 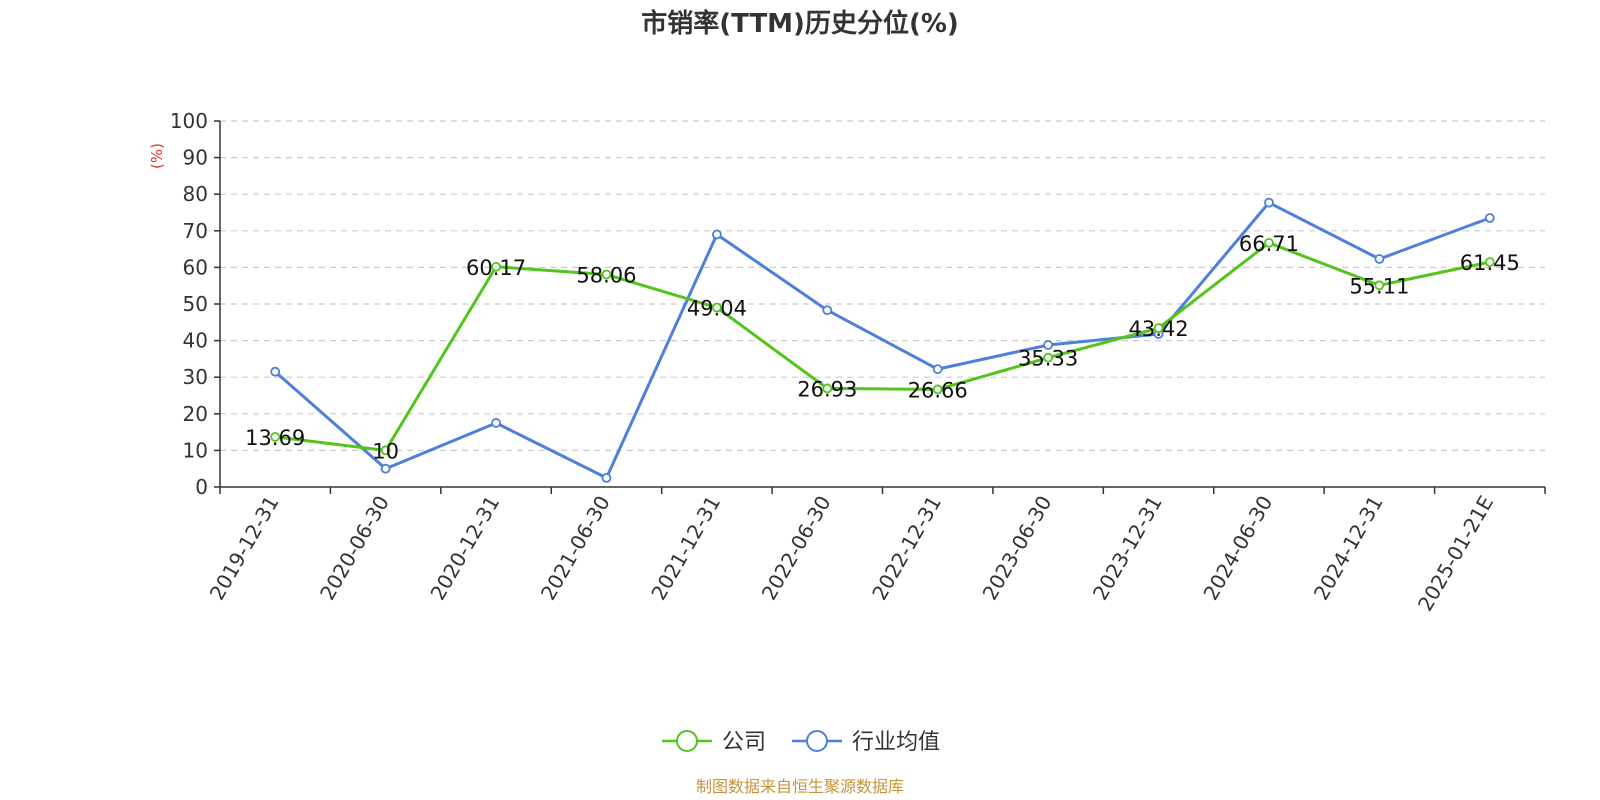 I want to click on data-label: 10, so click(x=385, y=451).